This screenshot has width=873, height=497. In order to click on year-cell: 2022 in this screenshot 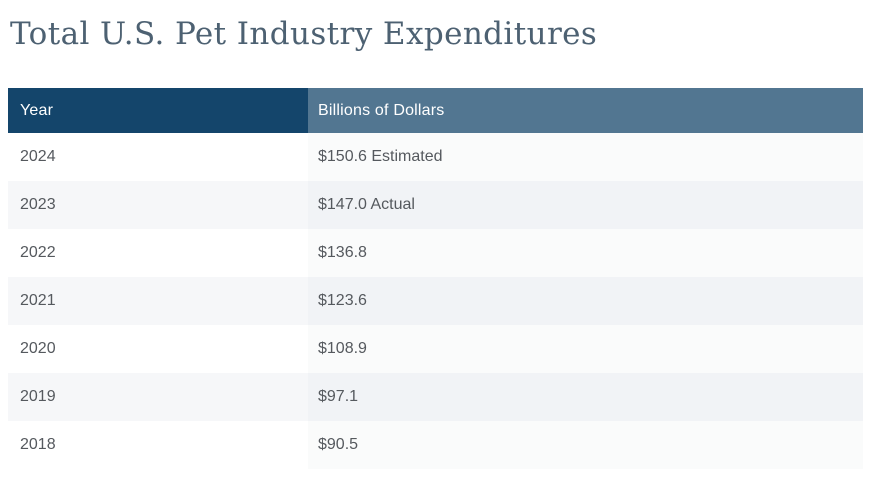, I will do `click(158, 253)`.